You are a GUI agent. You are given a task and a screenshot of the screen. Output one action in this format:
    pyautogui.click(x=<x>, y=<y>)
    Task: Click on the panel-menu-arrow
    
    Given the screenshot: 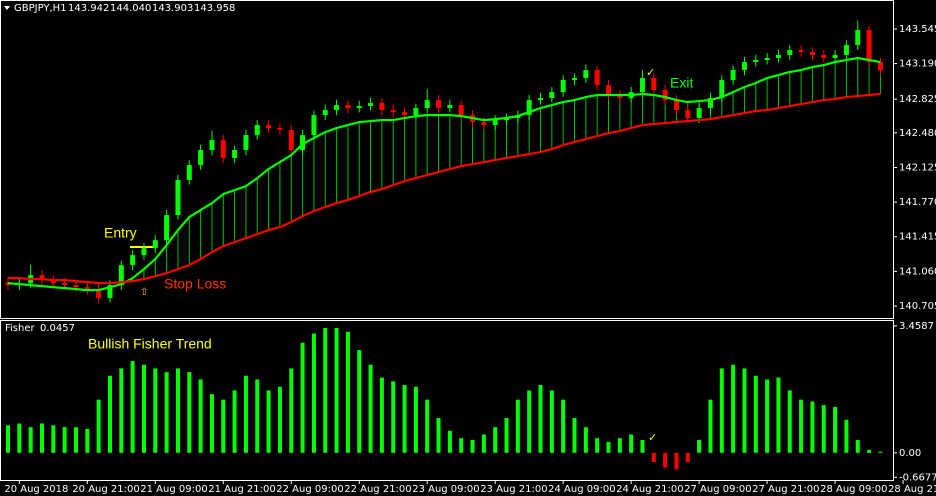 What is the action you would take?
    pyautogui.click(x=7, y=8)
    